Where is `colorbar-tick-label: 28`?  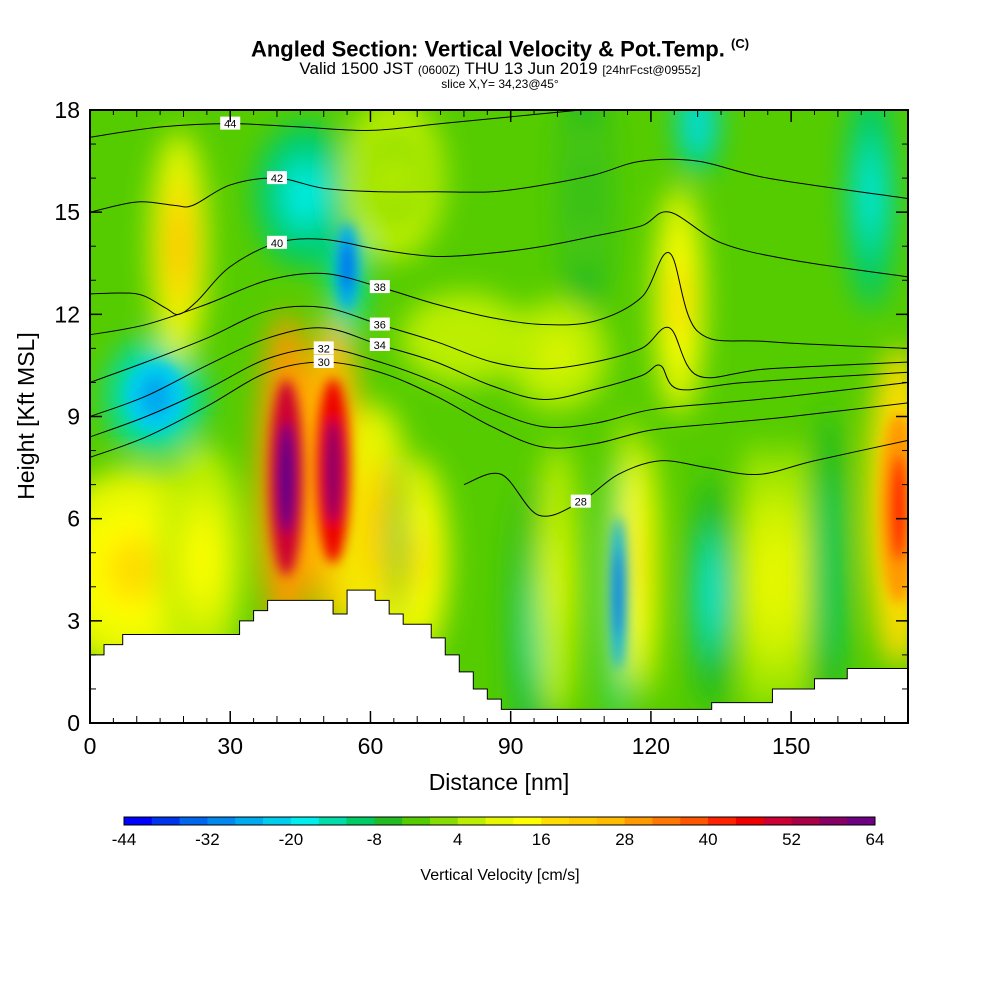
colorbar-tick-label: 28 is located at coordinates (624, 839).